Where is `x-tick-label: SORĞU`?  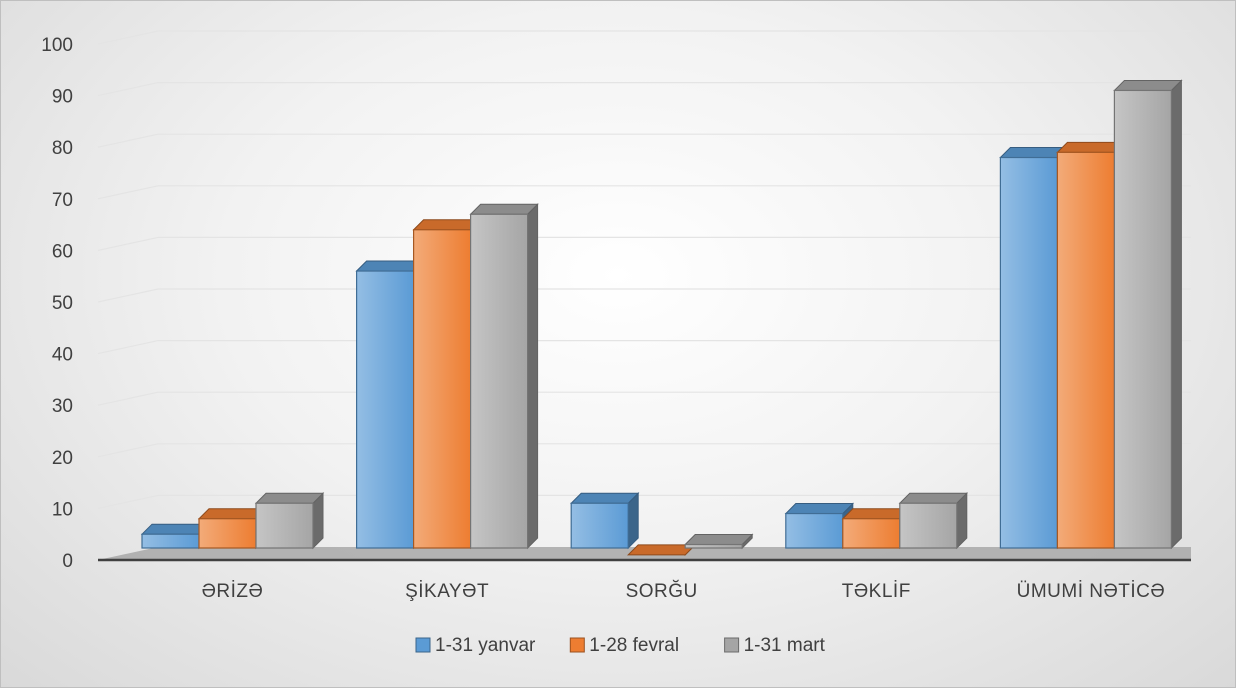 x-tick-label: SORĞU is located at coordinates (662, 591).